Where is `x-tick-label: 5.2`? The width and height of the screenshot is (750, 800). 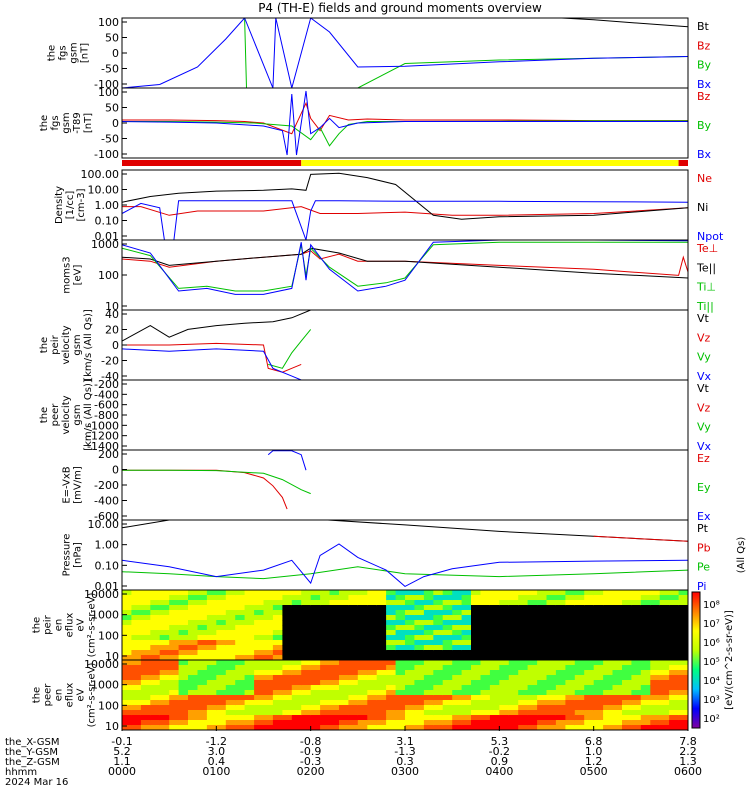 x-tick-label: 5.2 is located at coordinates (122, 751).